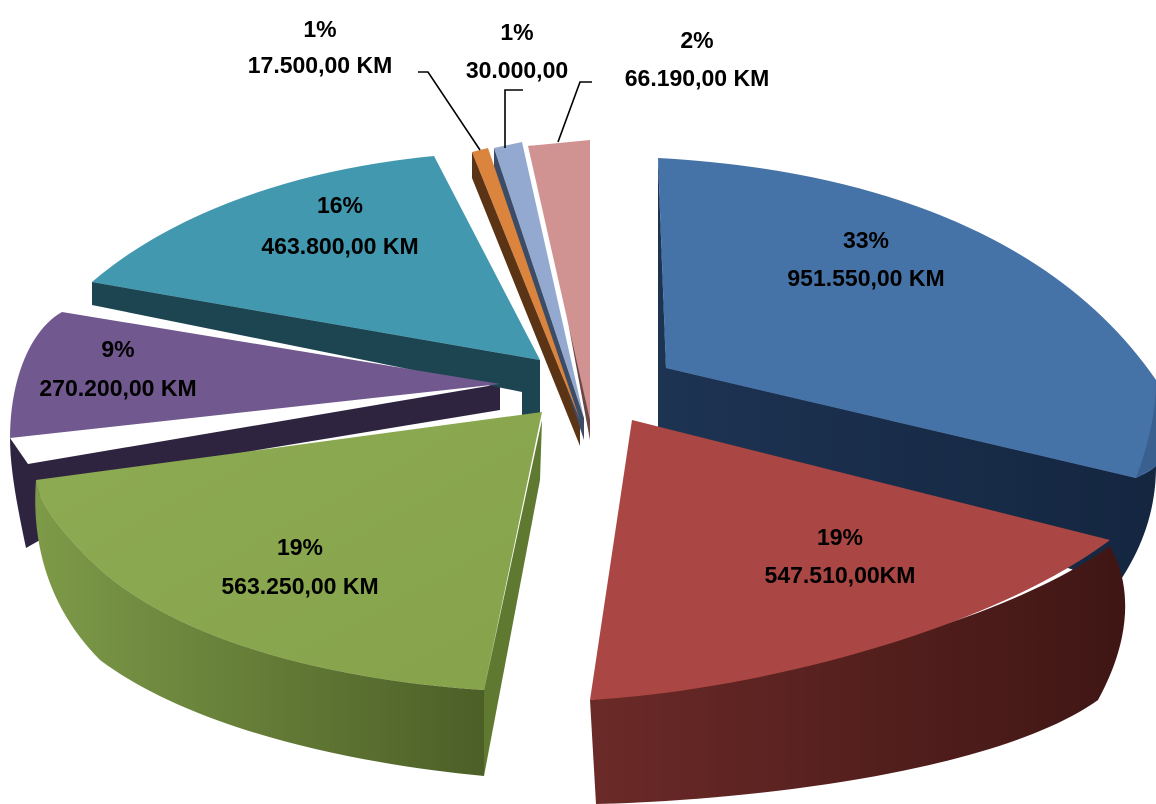 The image size is (1156, 804). What do you see at coordinates (255, 375) in the screenshot?
I see `slice-4-top` at bounding box center [255, 375].